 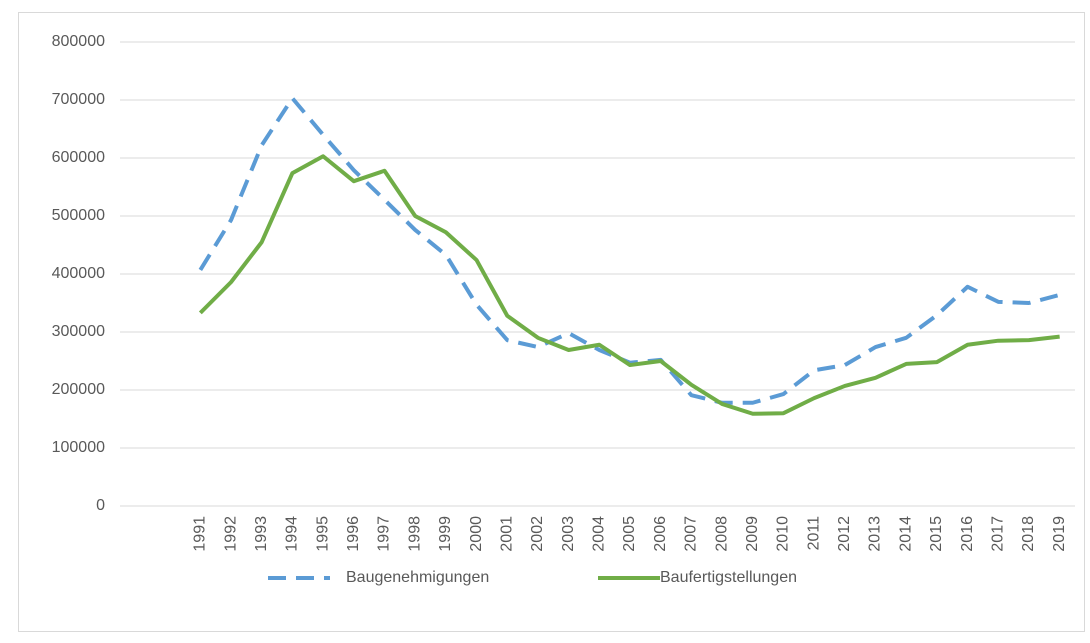 I want to click on x-tick-label: 1995, so click(x=322, y=534).